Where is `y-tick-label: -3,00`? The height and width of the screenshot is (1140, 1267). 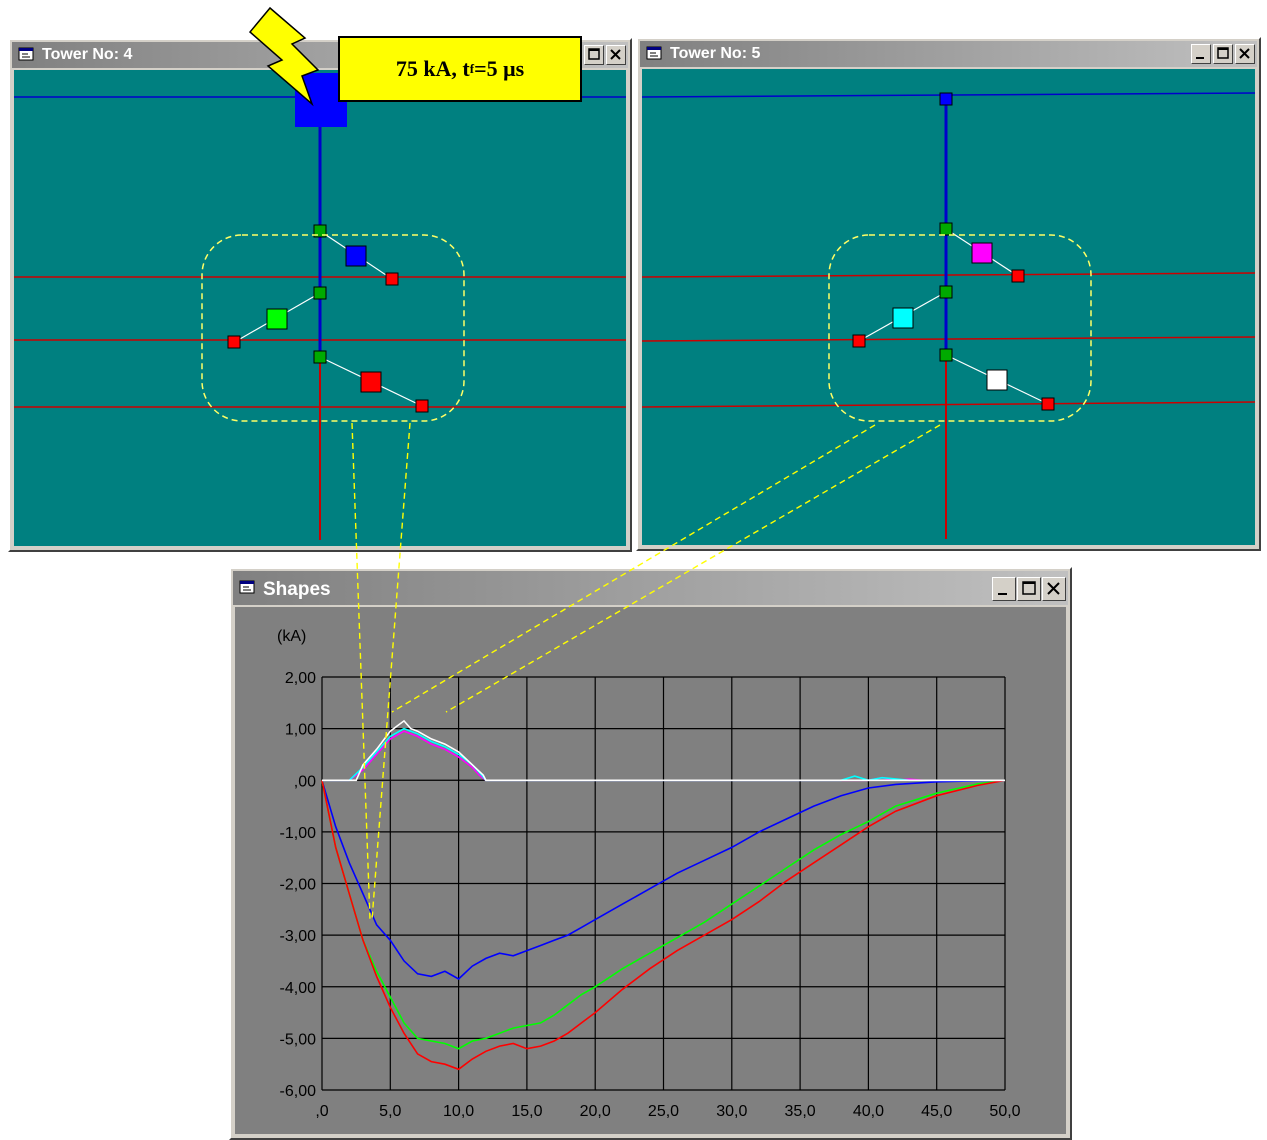
y-tick-label: -3,00 is located at coordinates (298, 936).